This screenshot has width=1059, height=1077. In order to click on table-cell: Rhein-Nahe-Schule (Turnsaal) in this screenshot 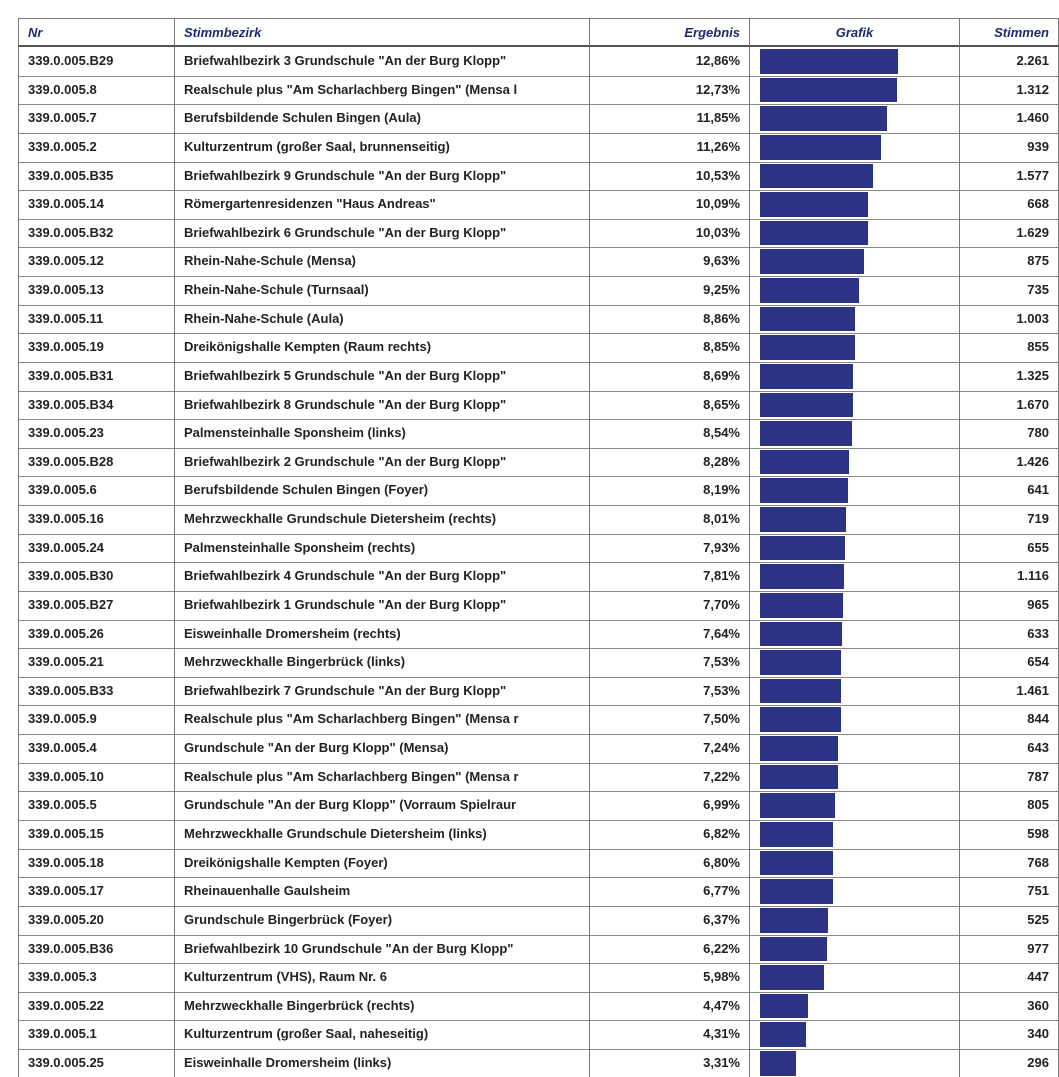, I will do `click(382, 291)`.